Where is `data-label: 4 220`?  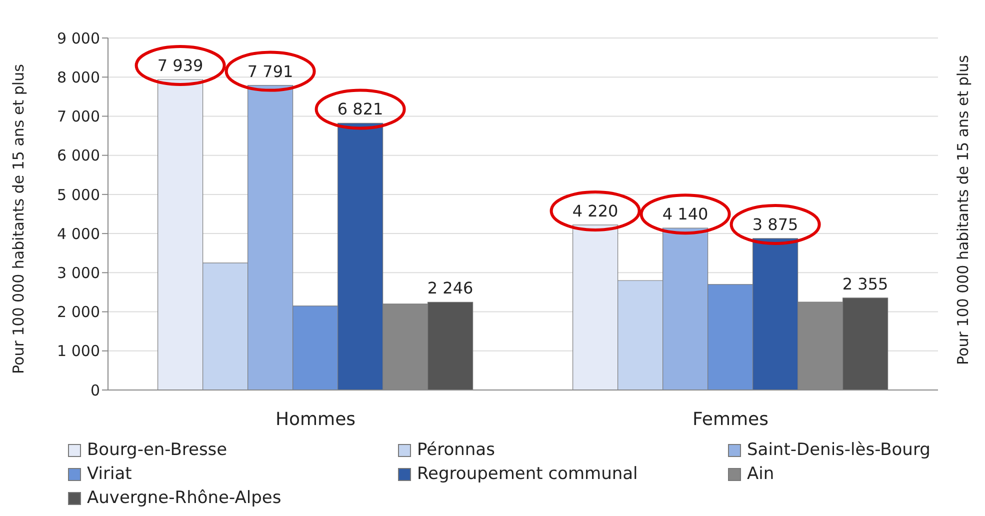 data-label: 4 220 is located at coordinates (595, 210).